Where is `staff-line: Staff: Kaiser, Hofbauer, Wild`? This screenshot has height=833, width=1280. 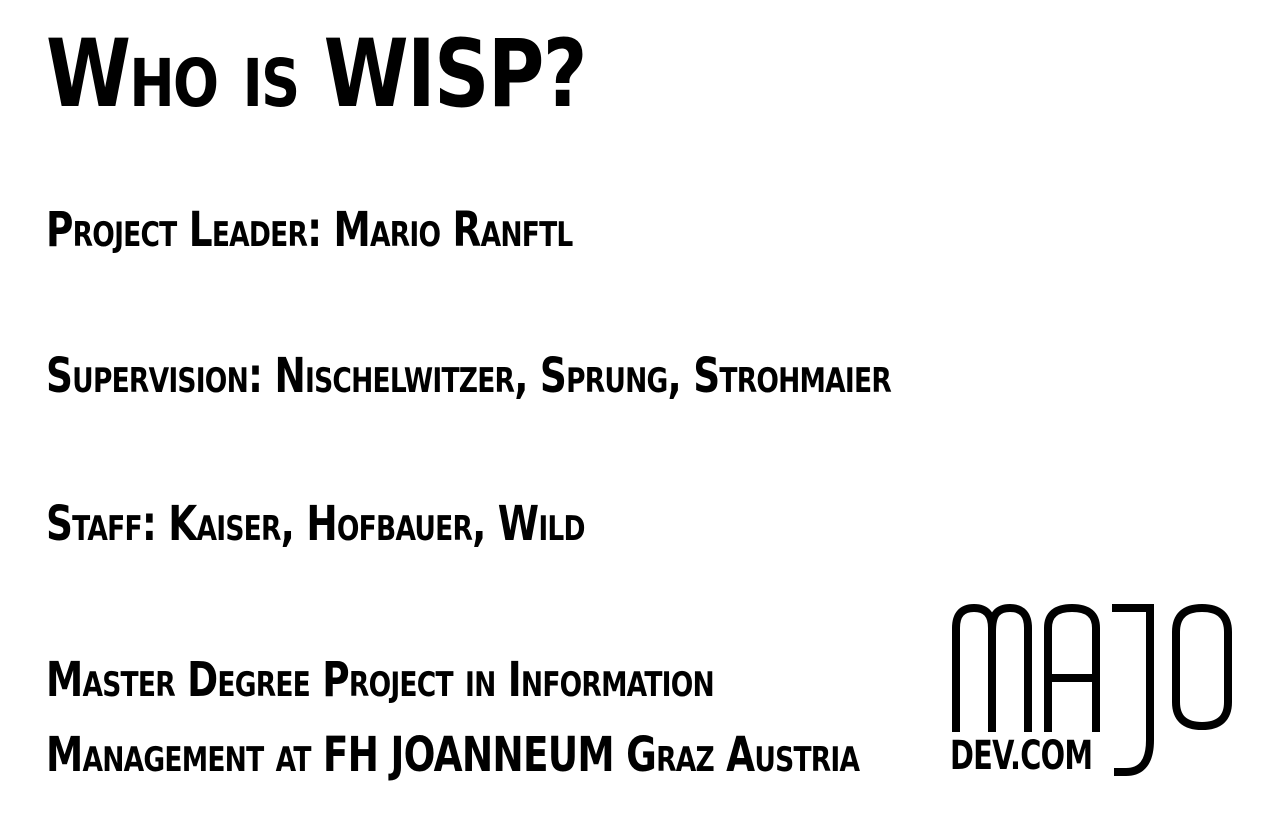
staff-line: Staff: Kaiser, Hofbauer, Wild is located at coordinates (316, 524).